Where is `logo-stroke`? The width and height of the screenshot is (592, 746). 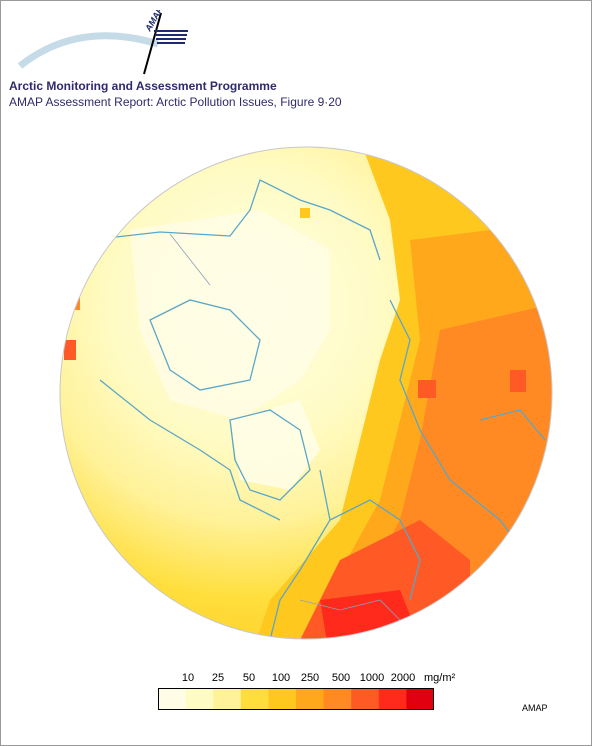
logo-stroke is located at coordinates (152, 43).